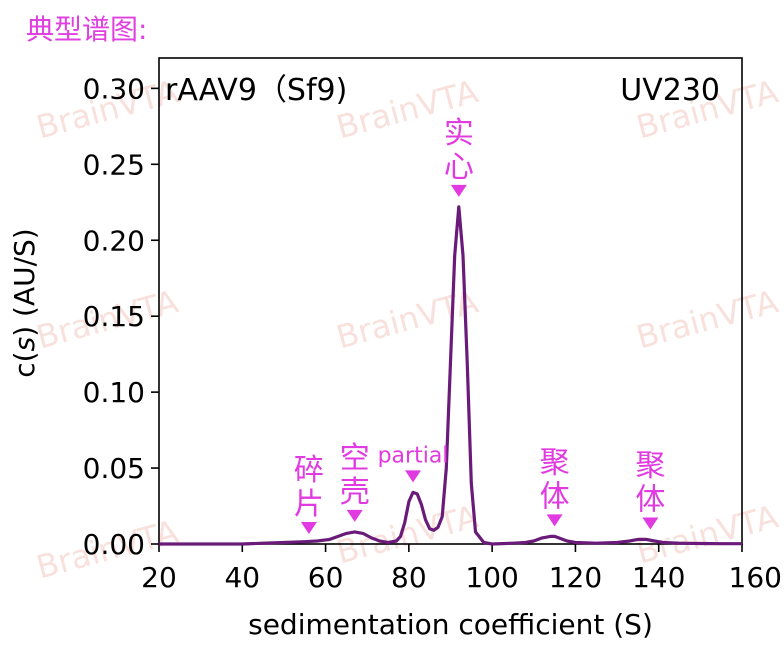 The width and height of the screenshot is (784, 657). Describe the element at coordinates (114, 392) in the screenshot. I see `y-tick-label: 0.10` at that location.